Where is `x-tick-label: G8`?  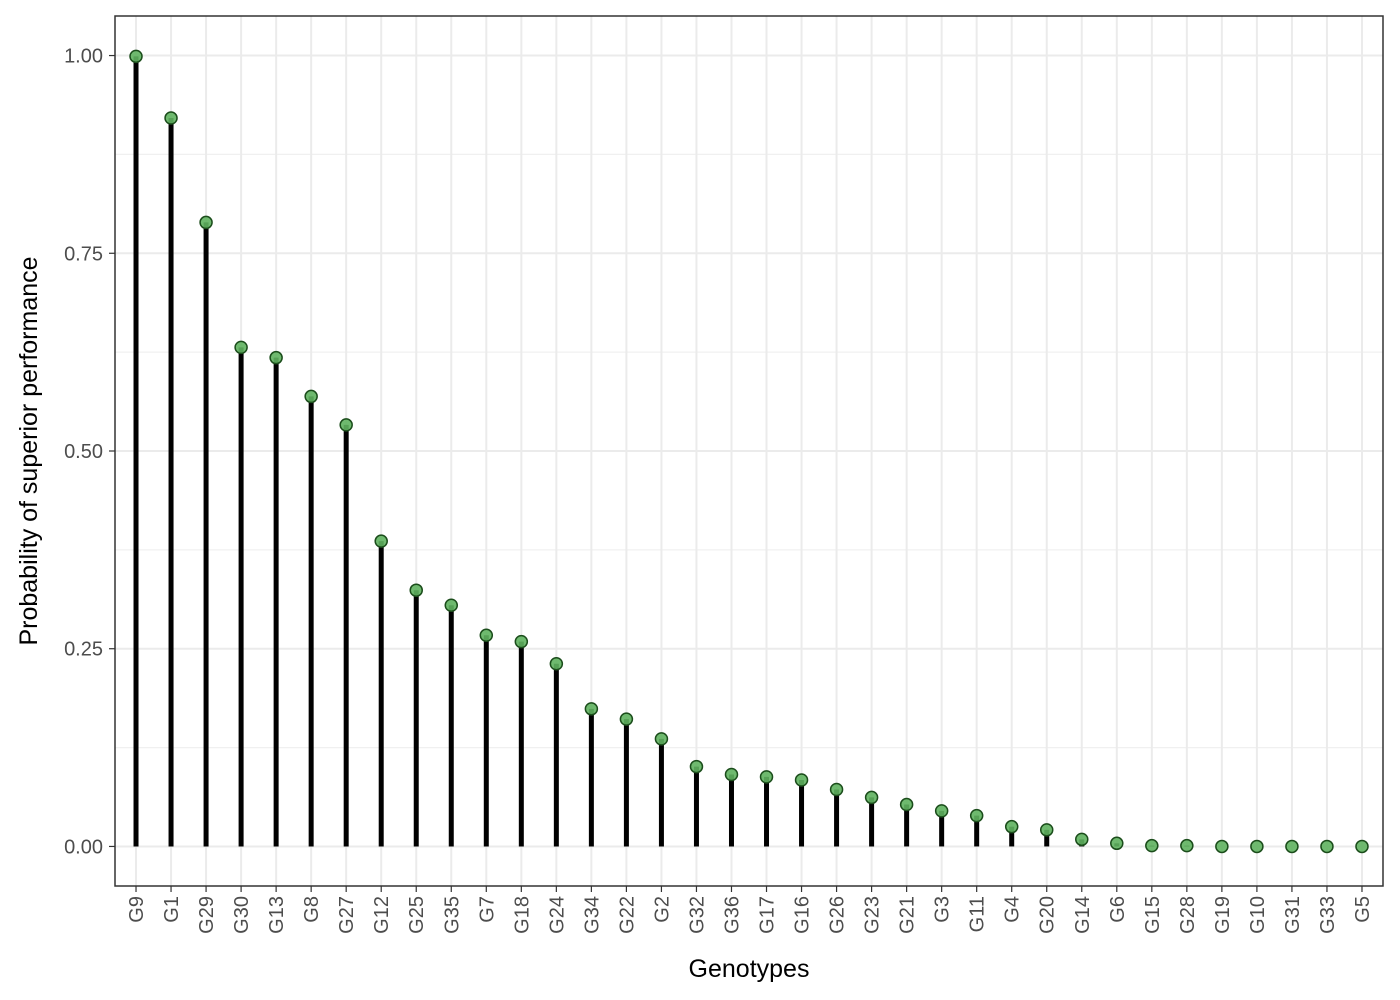
x-tick-label: G8 is located at coordinates (312, 909).